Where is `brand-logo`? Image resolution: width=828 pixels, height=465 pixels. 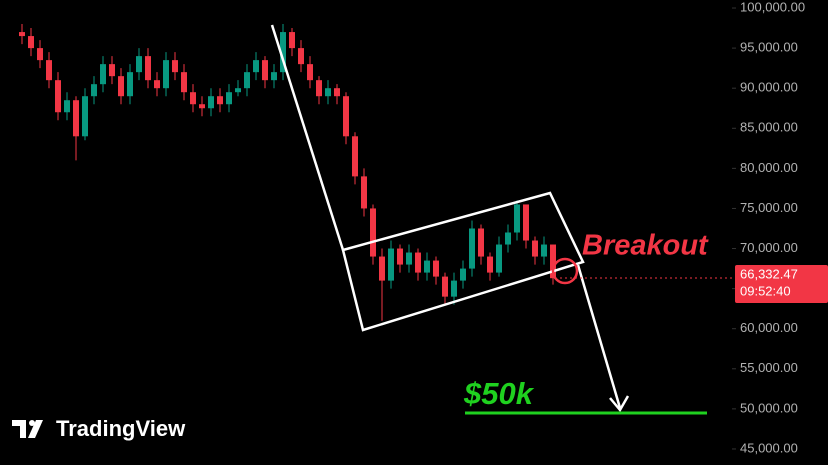 brand-logo is located at coordinates (27, 429).